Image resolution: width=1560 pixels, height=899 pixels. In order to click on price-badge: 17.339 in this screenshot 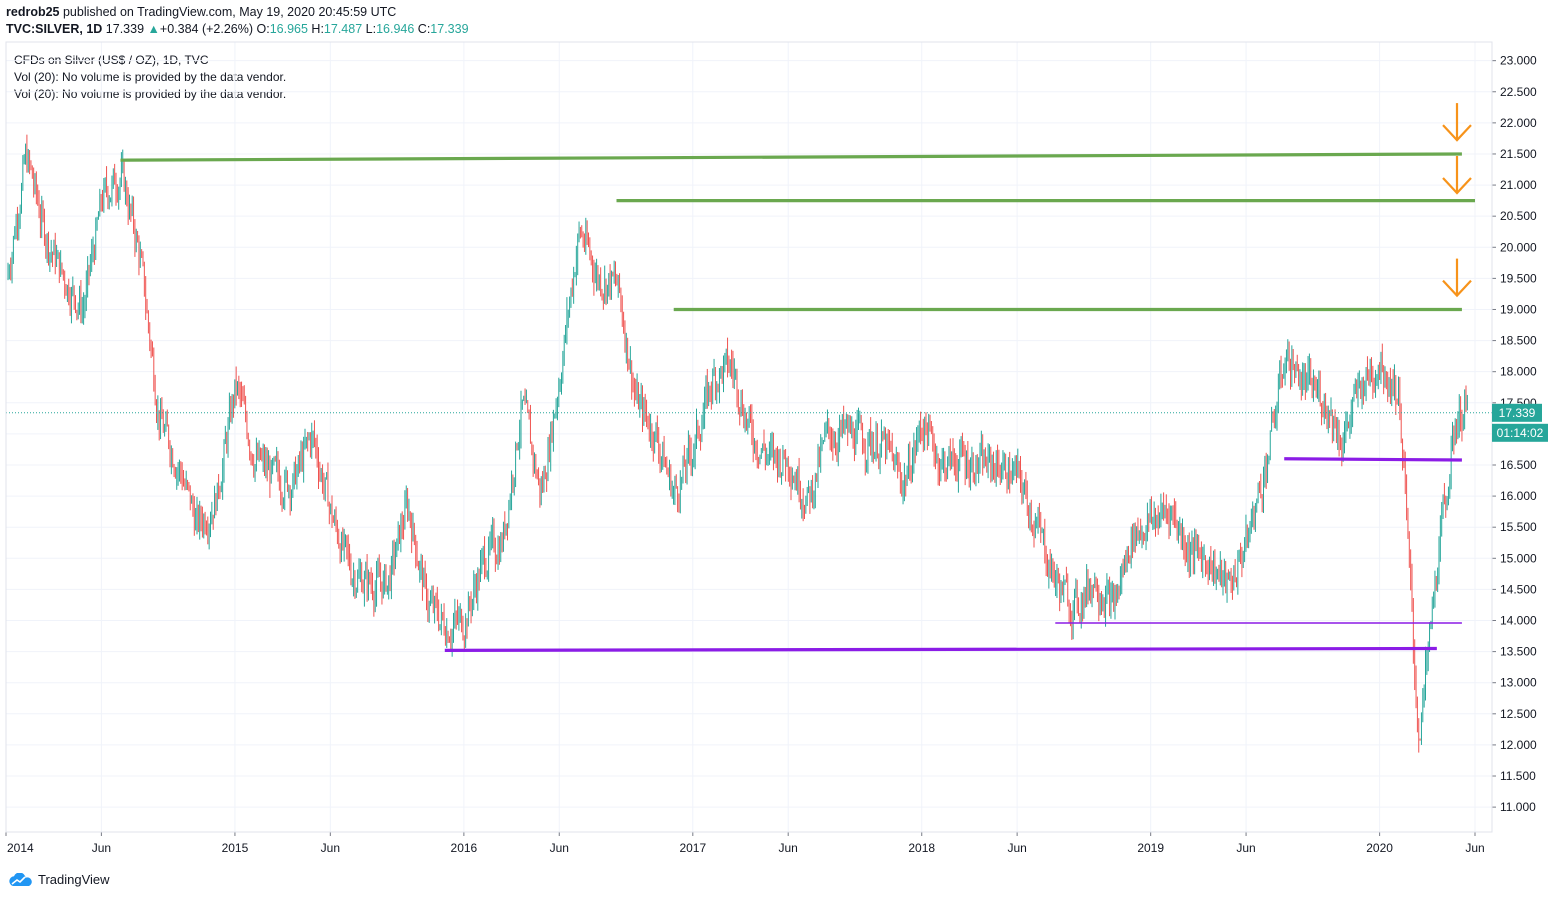, I will do `click(1517, 413)`.